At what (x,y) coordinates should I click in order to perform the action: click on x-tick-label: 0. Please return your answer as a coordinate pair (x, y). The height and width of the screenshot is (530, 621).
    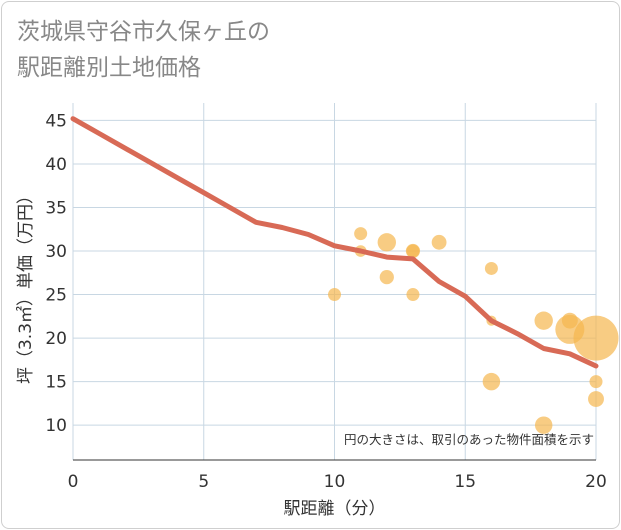
    Looking at the image, I should click on (73, 482).